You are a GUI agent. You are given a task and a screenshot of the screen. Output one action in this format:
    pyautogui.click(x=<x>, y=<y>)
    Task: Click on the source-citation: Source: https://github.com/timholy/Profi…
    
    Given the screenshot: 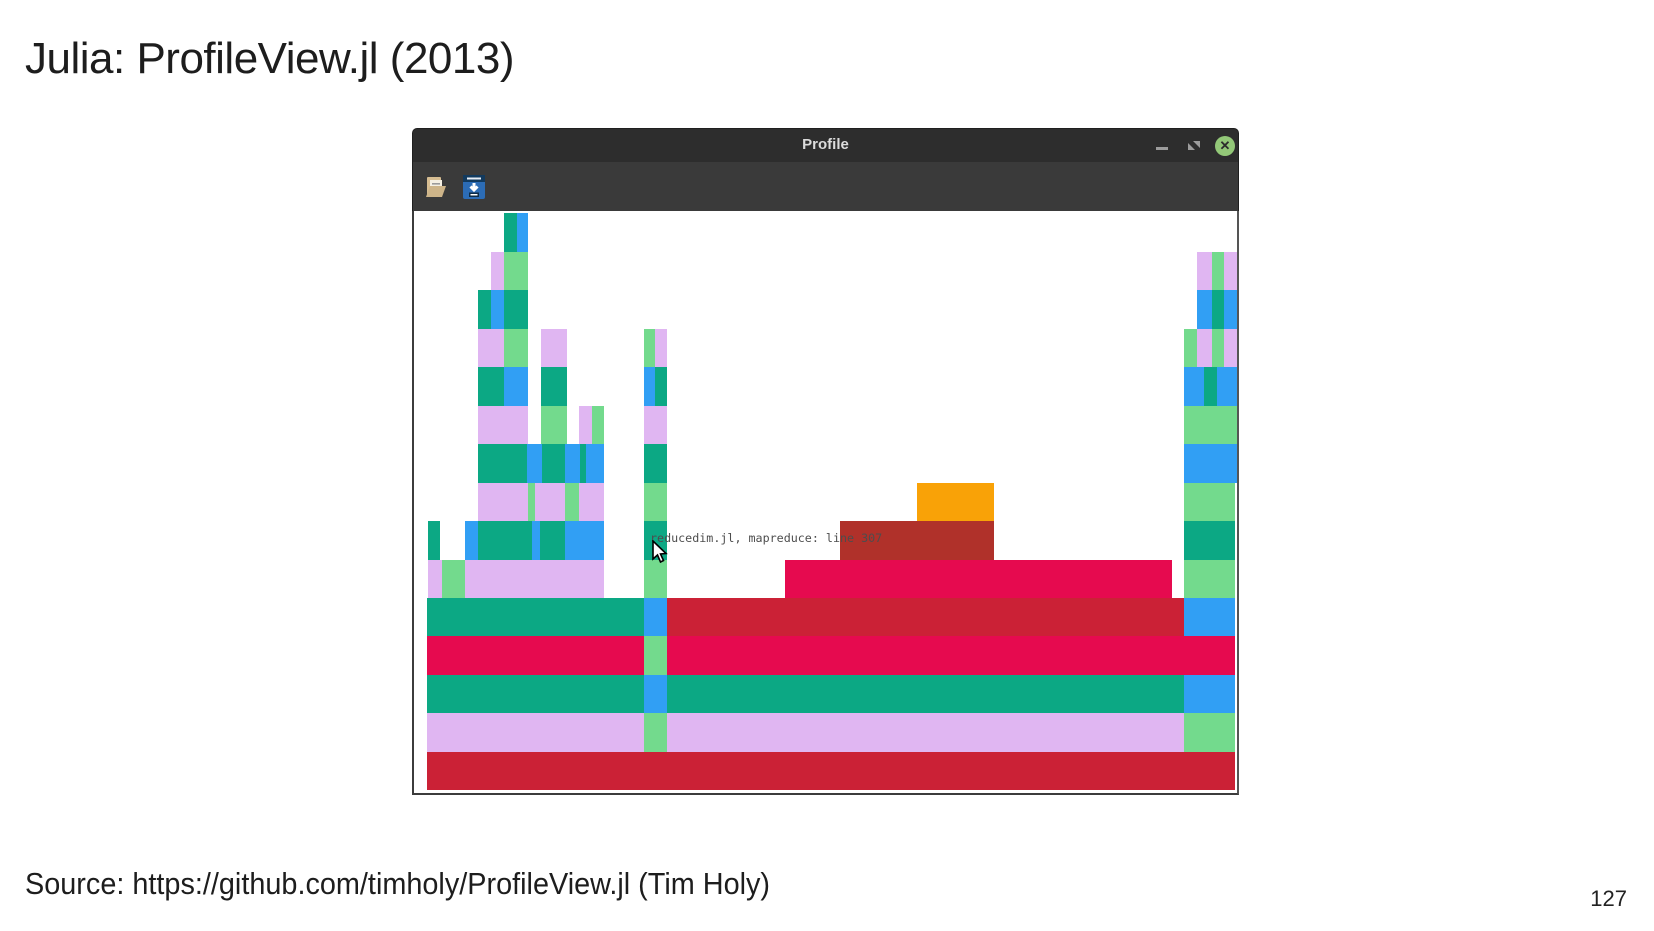 What is the action you would take?
    pyautogui.click(x=398, y=883)
    